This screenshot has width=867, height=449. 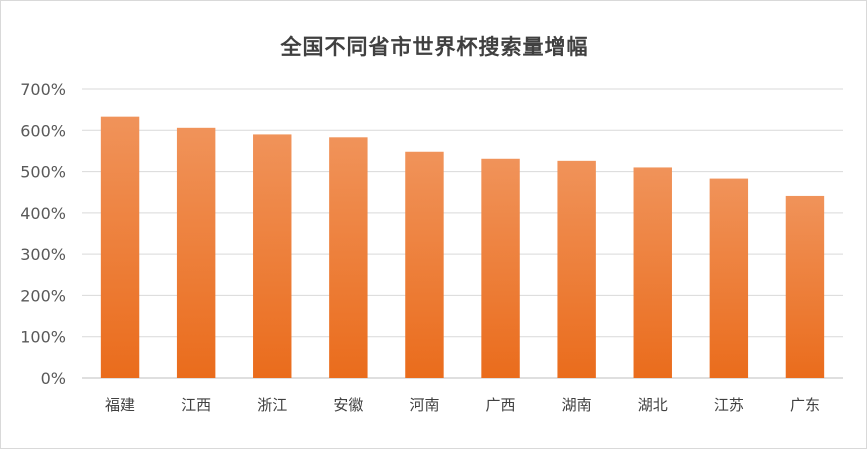 I want to click on bar-湖南, so click(x=576, y=269).